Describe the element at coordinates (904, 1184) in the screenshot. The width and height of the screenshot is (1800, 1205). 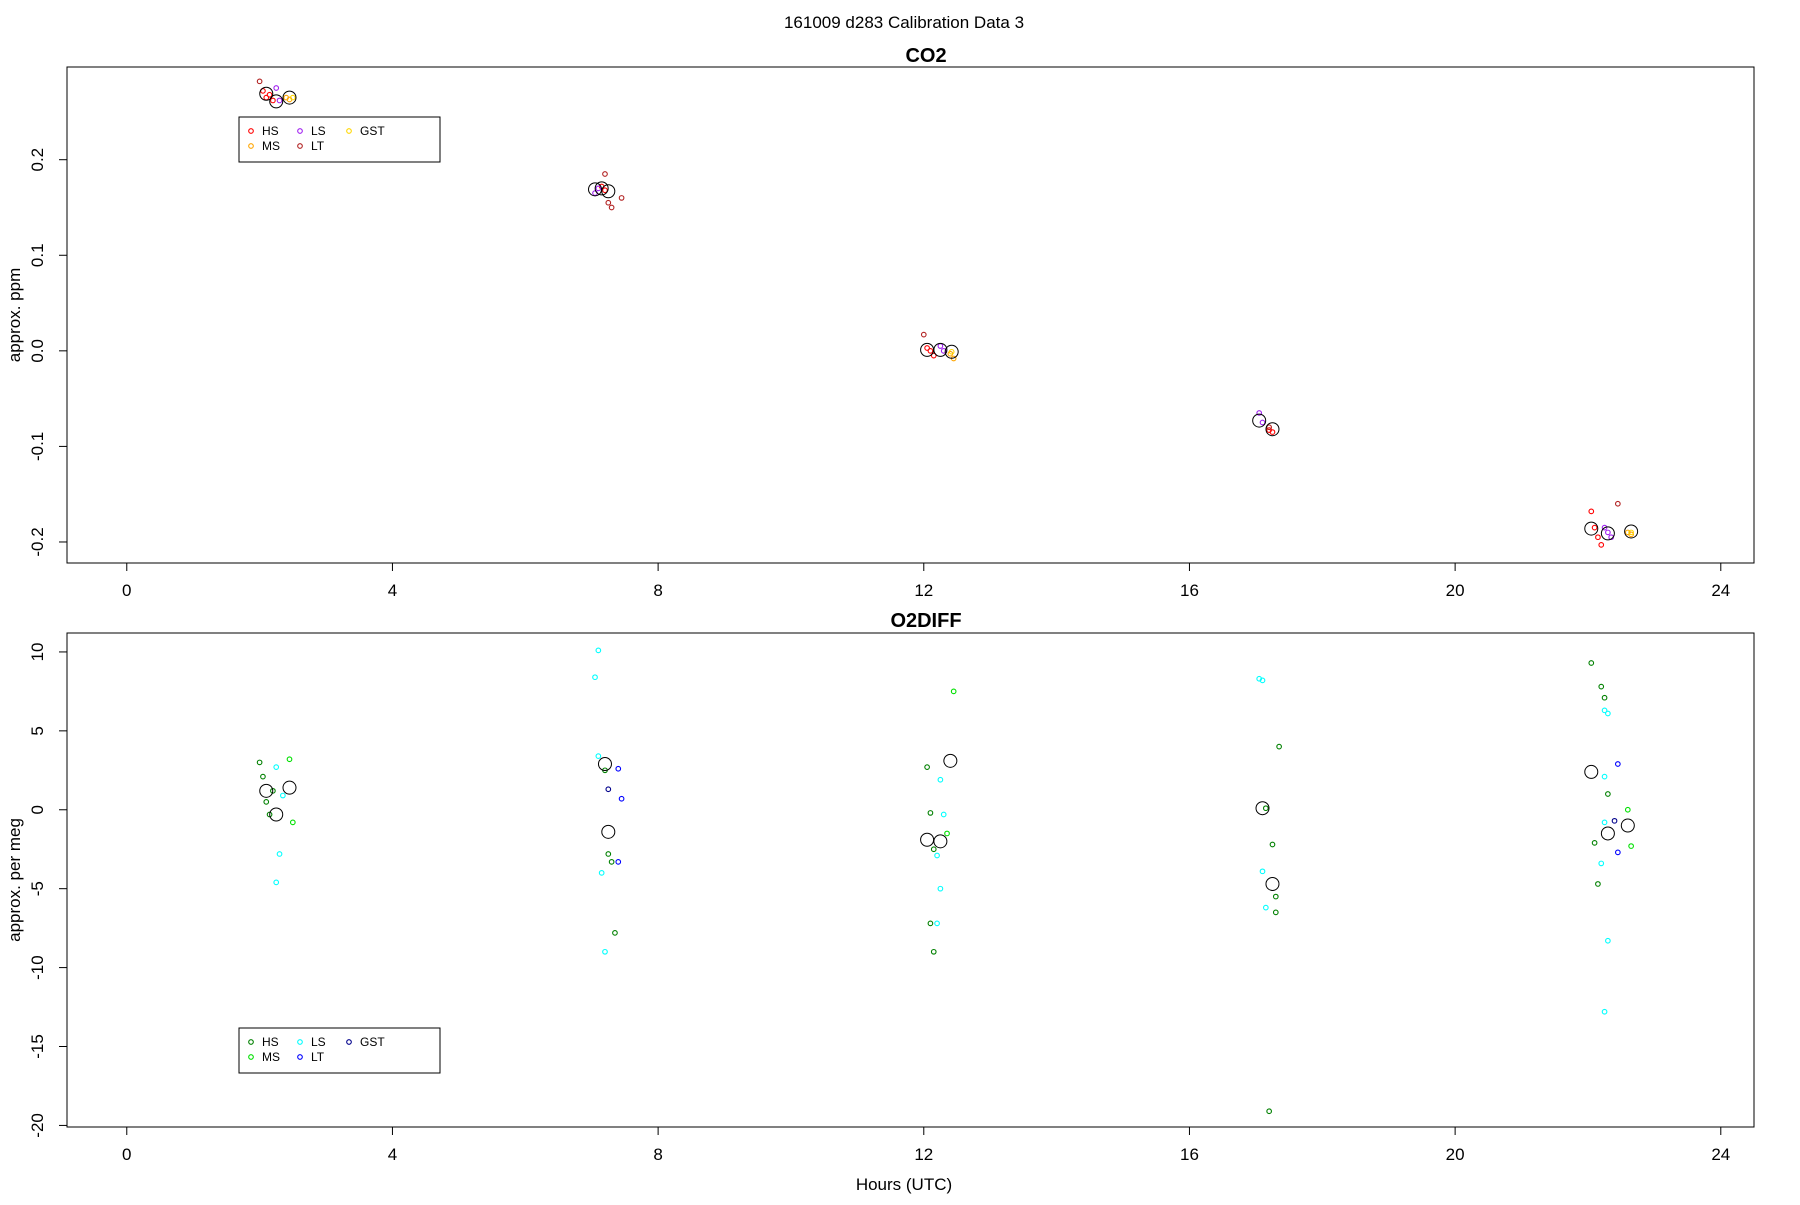
I see `x-axis-label: Hours (UTC)` at that location.